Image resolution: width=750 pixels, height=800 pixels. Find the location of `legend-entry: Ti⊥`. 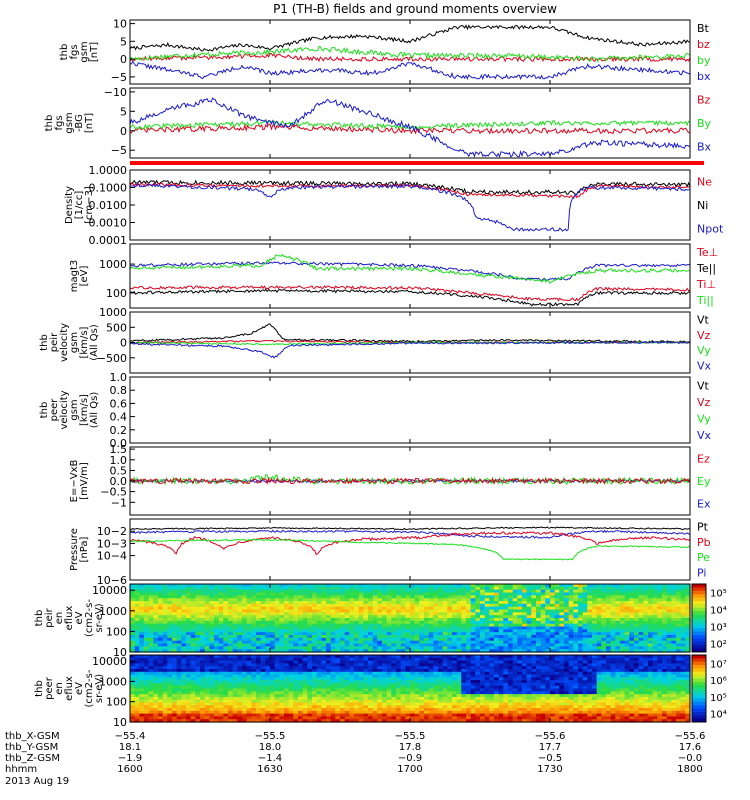

legend-entry: Ti⊥ is located at coordinates (706, 284).